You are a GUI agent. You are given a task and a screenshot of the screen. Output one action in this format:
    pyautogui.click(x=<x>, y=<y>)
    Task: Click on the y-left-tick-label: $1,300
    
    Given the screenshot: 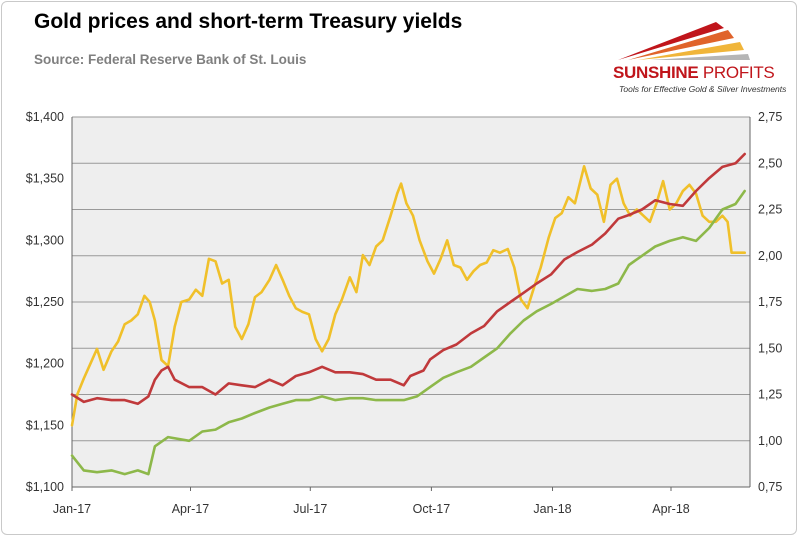 What is the action you would take?
    pyautogui.click(x=45, y=240)
    